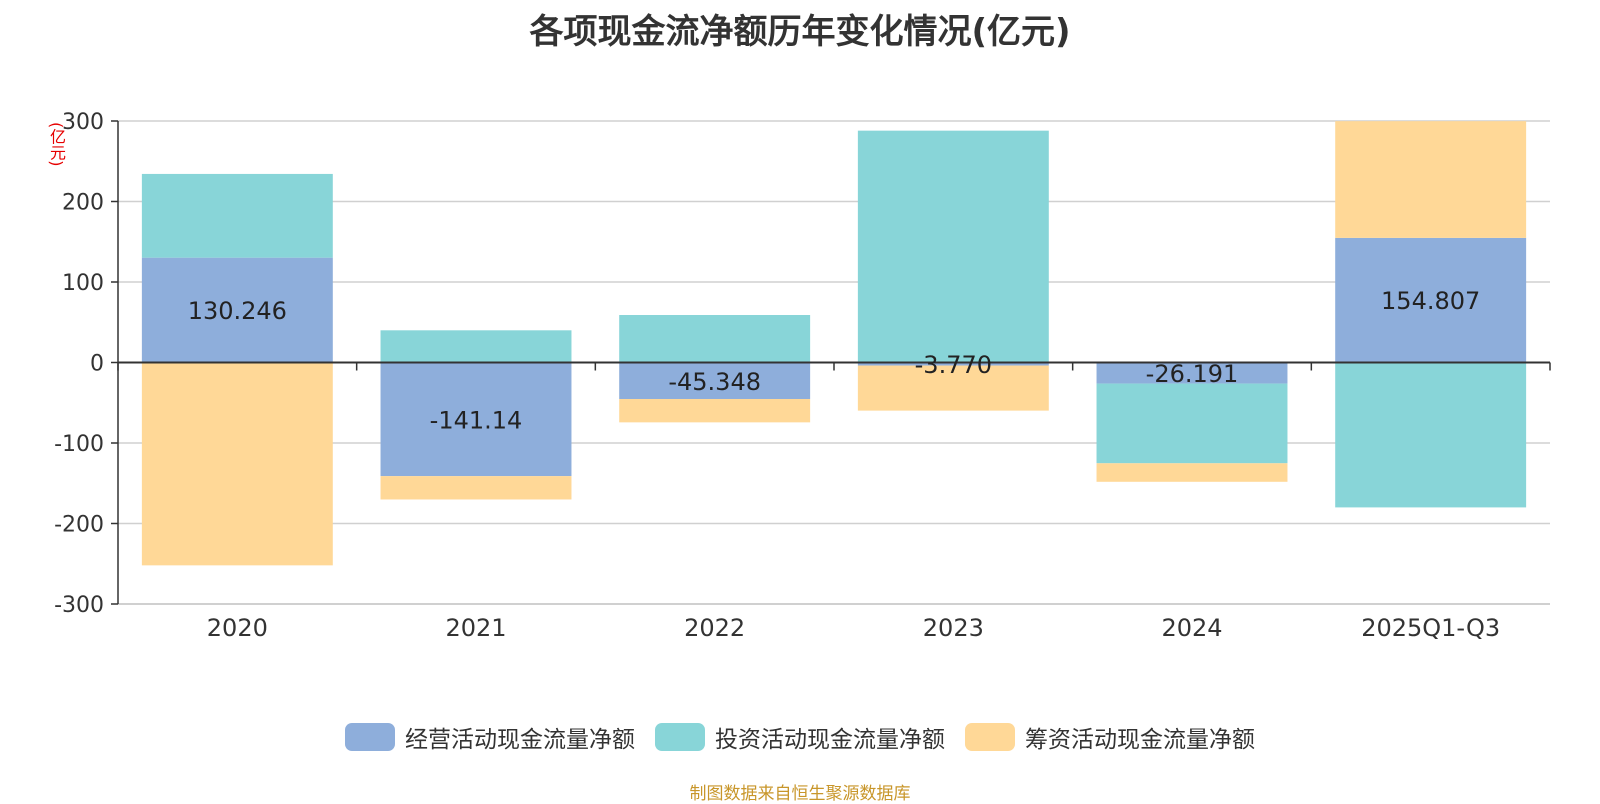  I want to click on x-tick-label: 2020, so click(237, 628).